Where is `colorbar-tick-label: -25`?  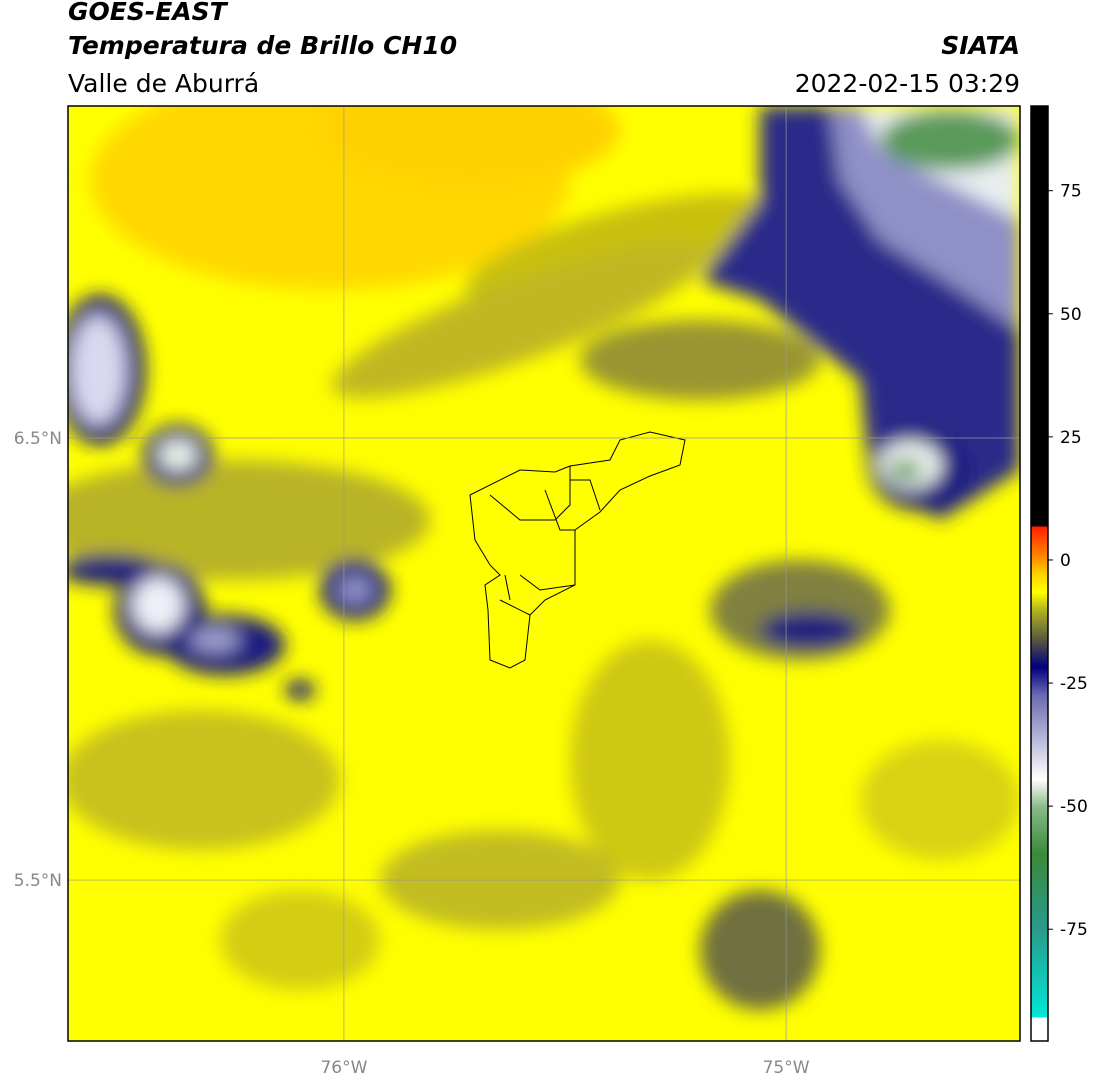 colorbar-tick-label: -25 is located at coordinates (1074, 684).